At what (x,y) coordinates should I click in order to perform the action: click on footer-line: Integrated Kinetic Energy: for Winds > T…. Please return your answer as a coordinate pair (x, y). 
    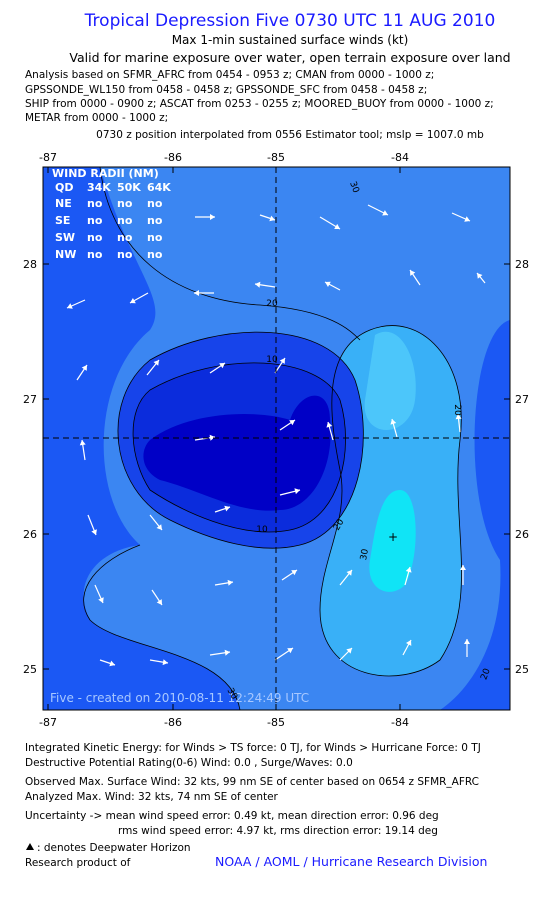
    Looking at the image, I should click on (253, 748).